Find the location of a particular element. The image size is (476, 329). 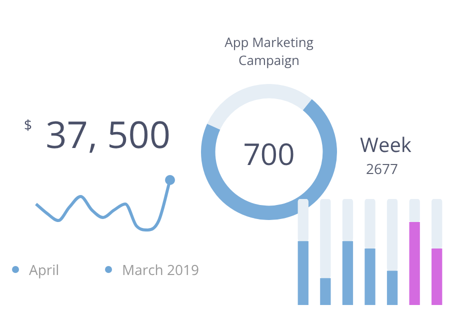

chart-title: App Marketing Campaign is located at coordinates (269, 51).